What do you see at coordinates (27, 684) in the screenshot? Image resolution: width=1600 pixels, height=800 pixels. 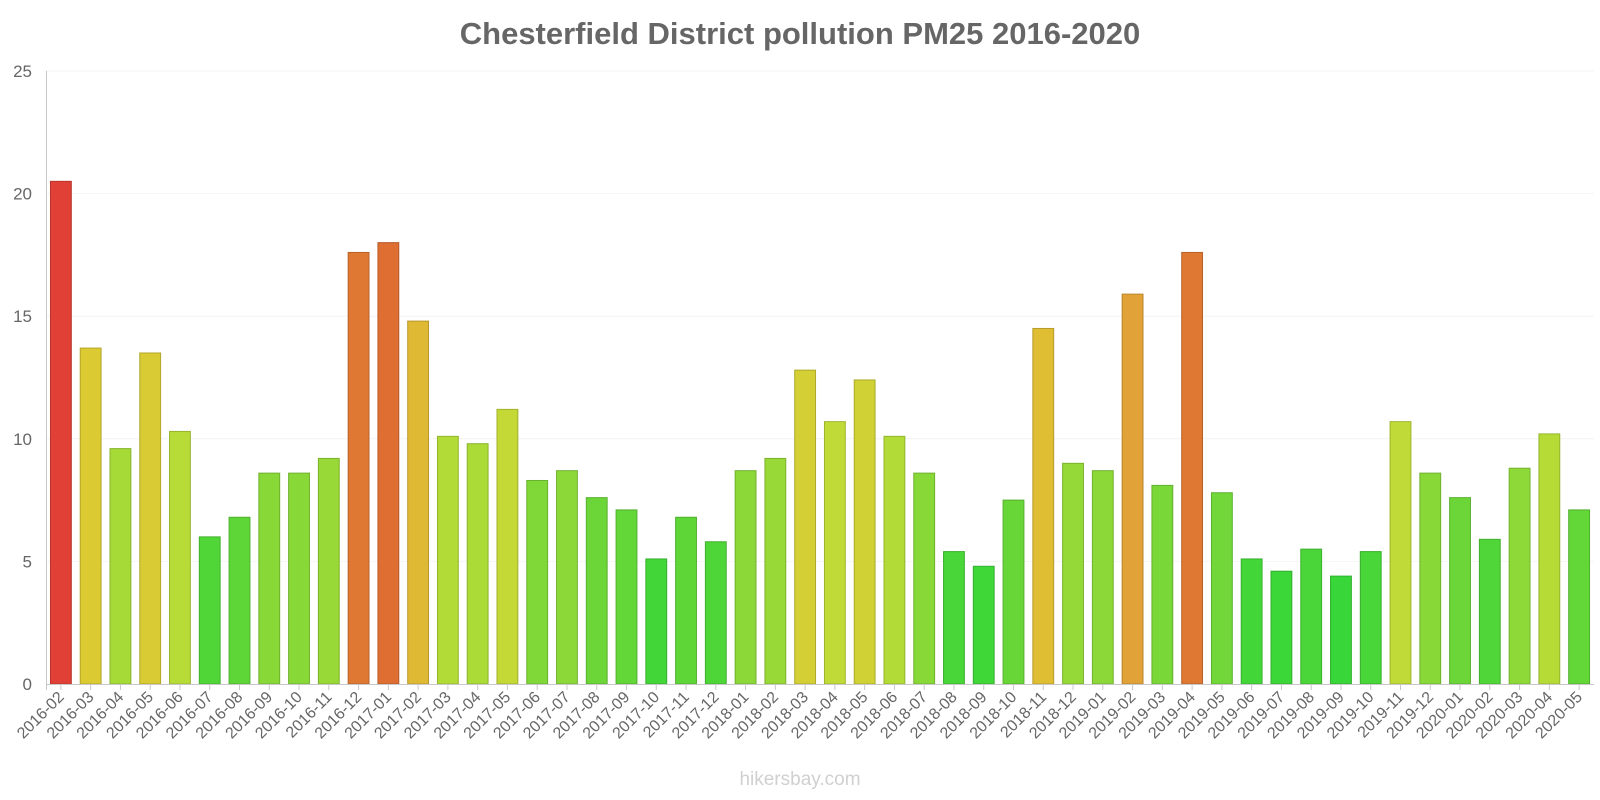 I see `y-tick-label: 0` at bounding box center [27, 684].